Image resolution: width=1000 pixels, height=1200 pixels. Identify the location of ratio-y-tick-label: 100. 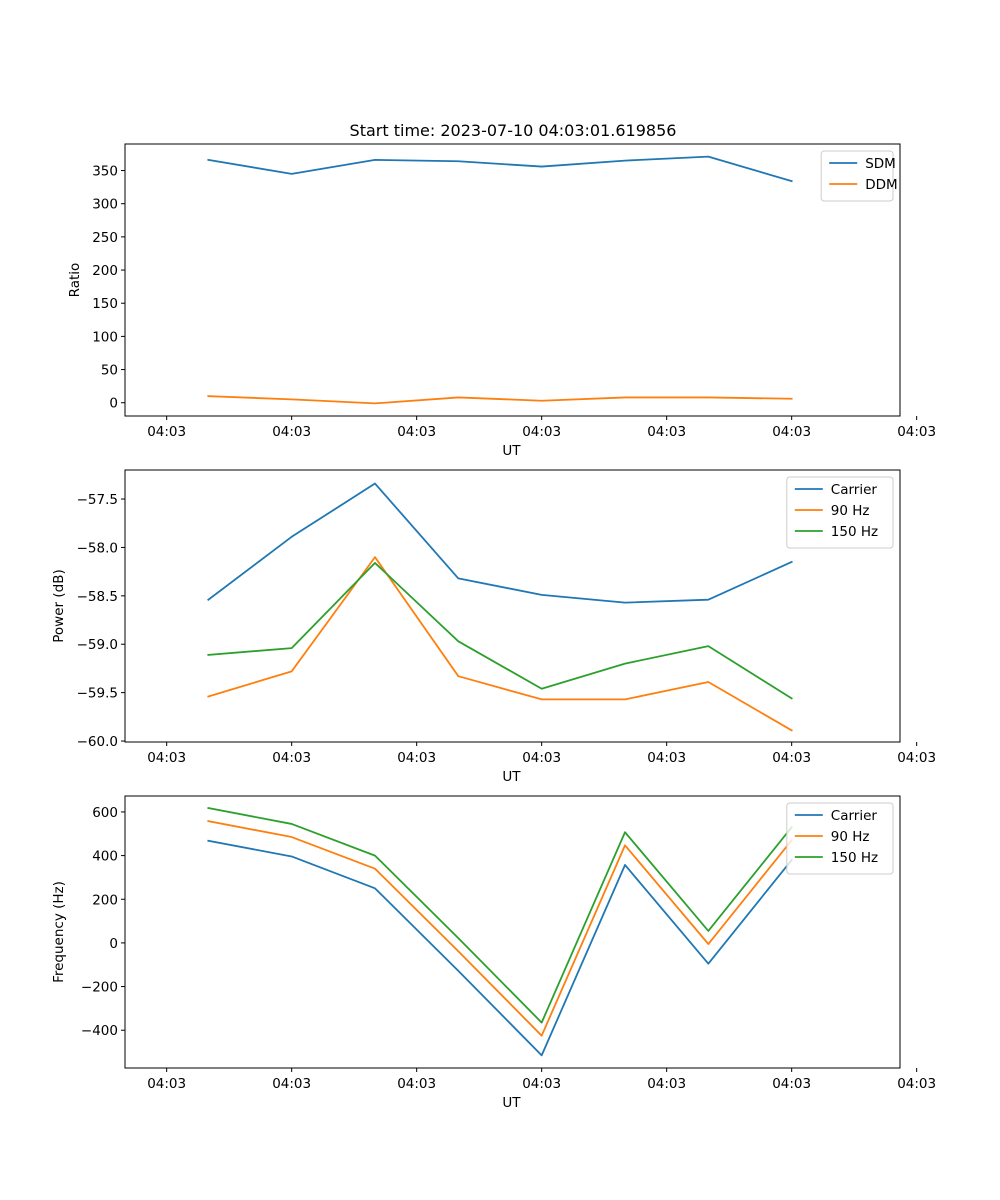
(105, 337).